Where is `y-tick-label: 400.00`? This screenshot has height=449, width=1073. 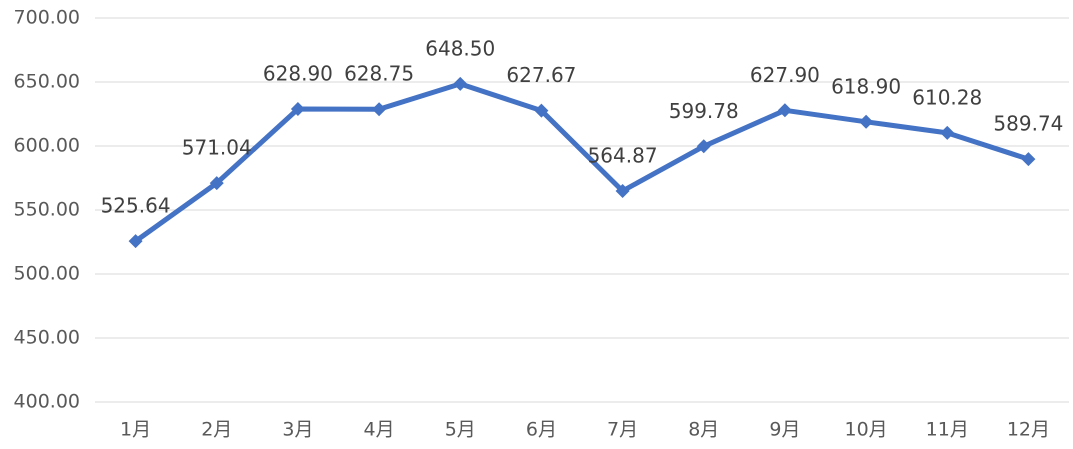 y-tick-label: 400.00 is located at coordinates (47, 402).